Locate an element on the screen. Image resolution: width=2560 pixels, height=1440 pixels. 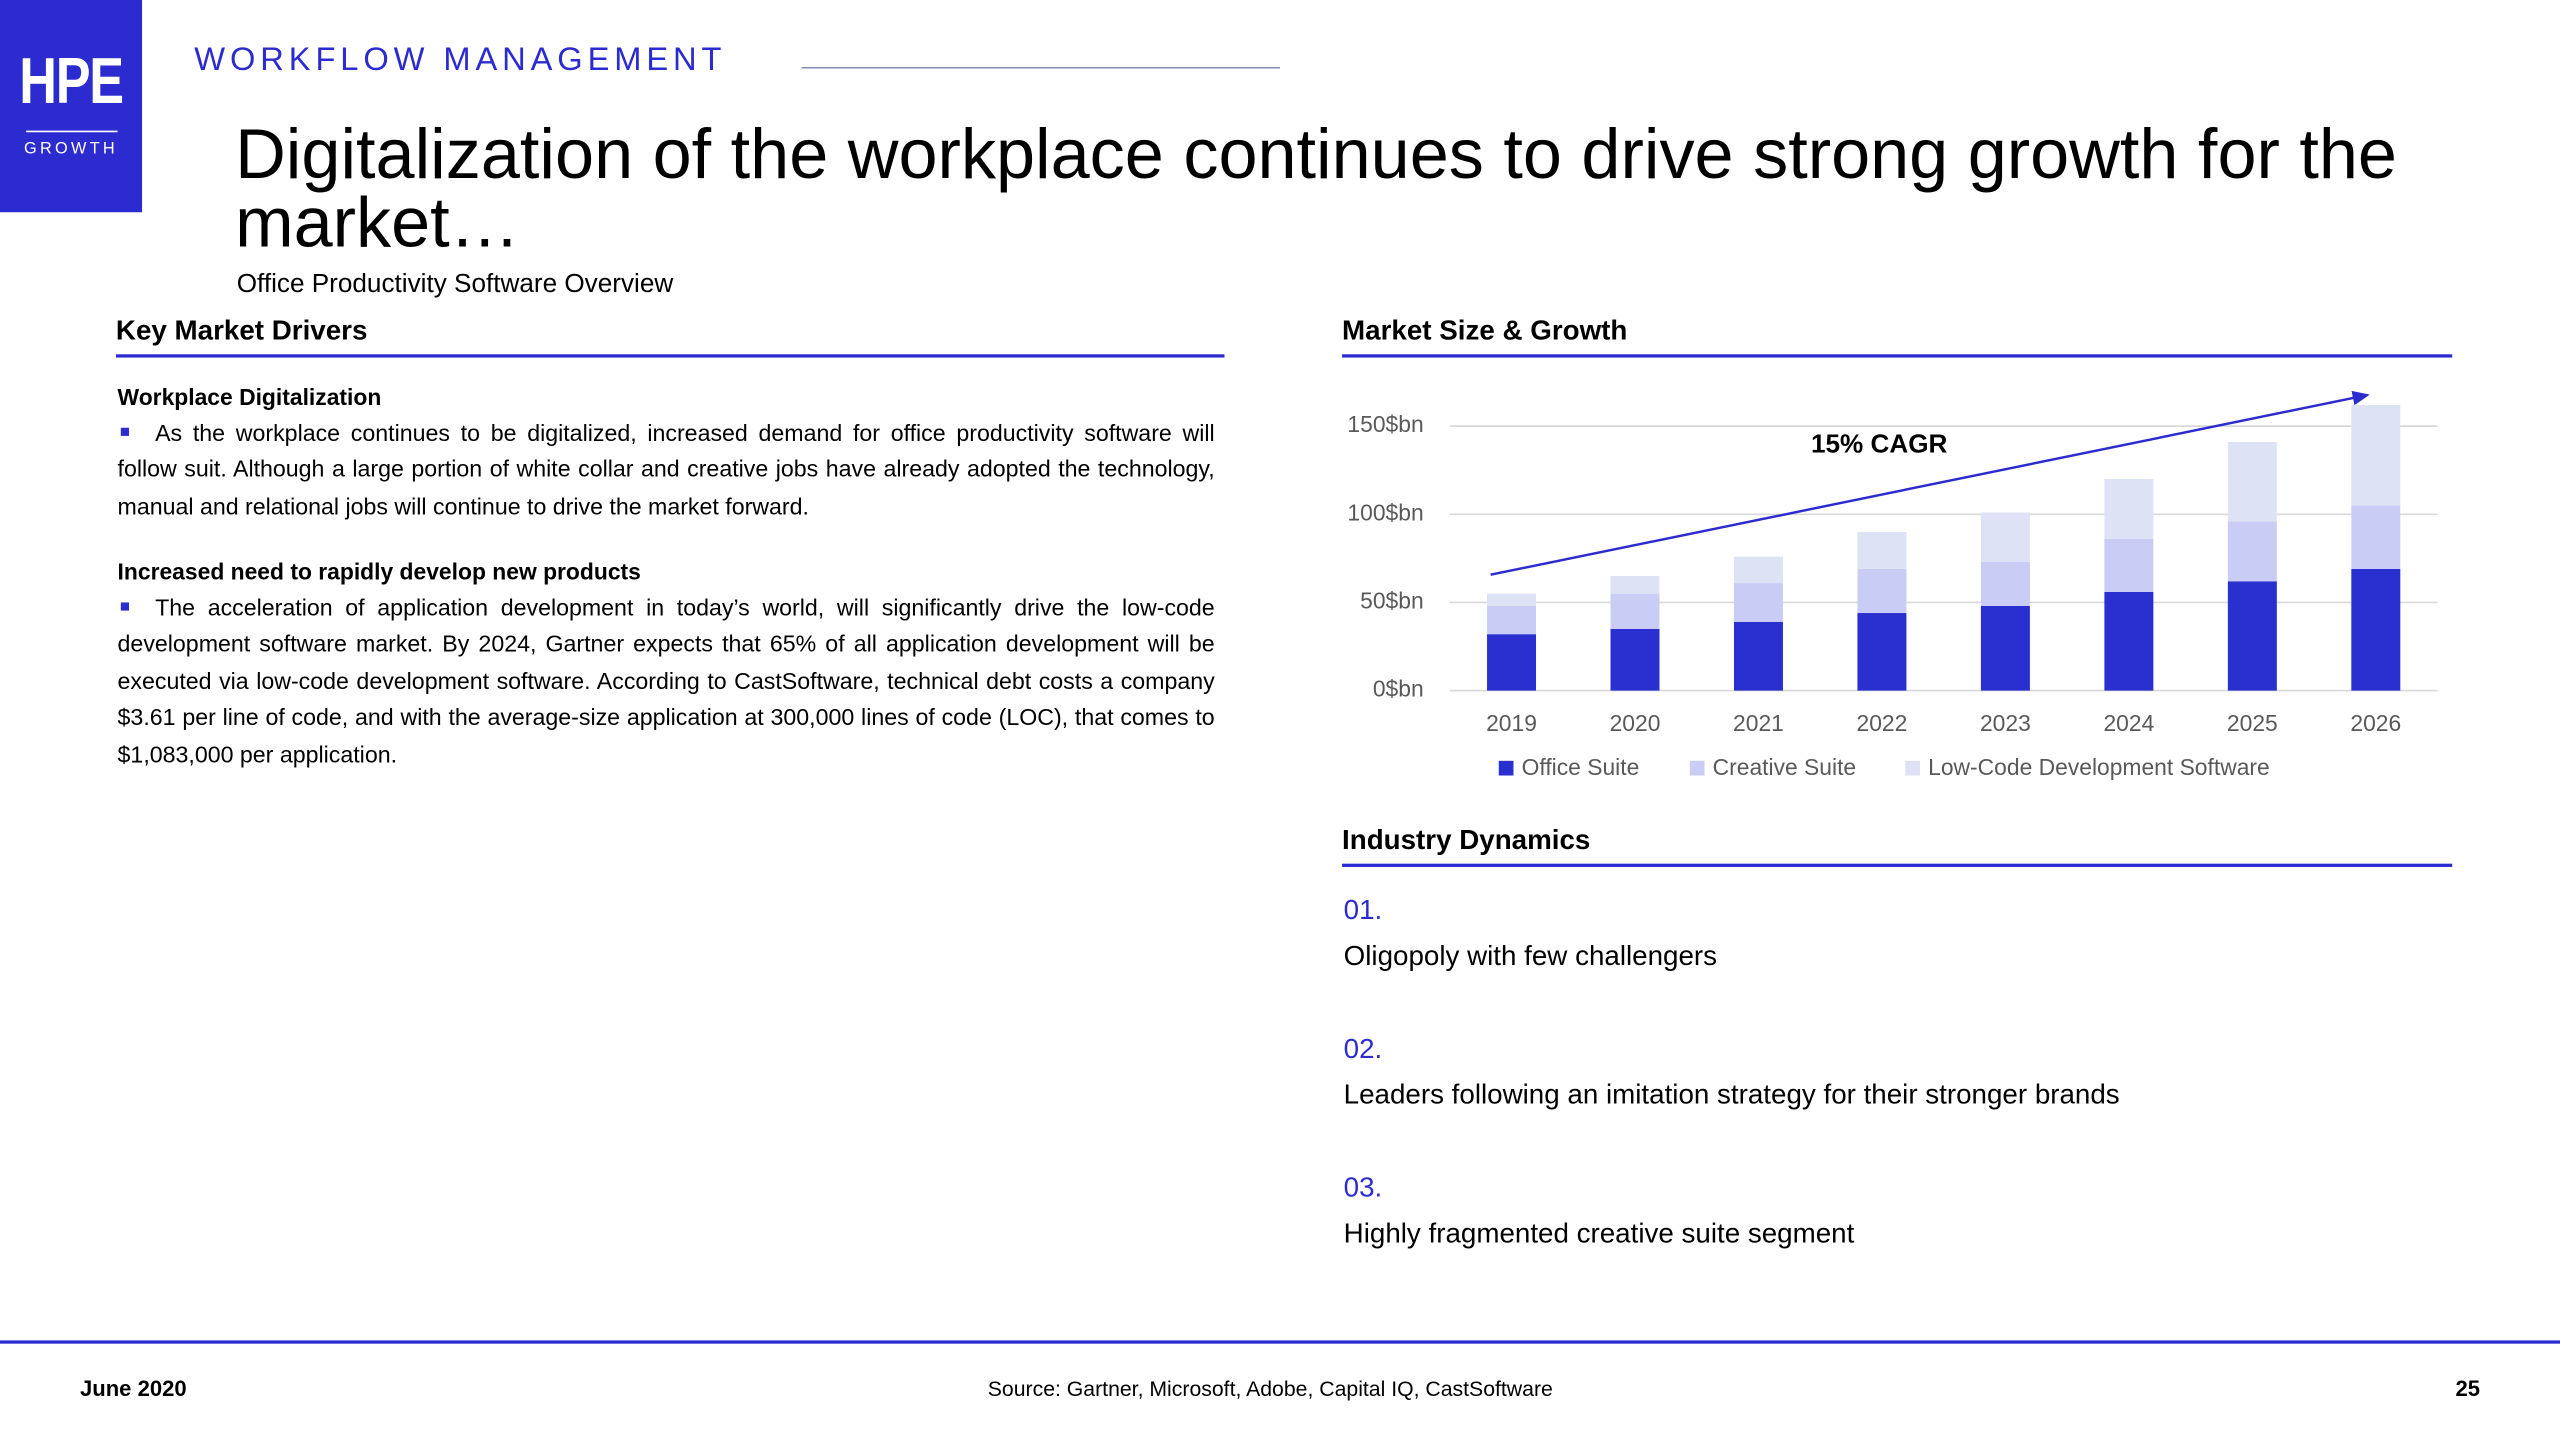
x-tick-label: 2023 is located at coordinates (2005, 723).